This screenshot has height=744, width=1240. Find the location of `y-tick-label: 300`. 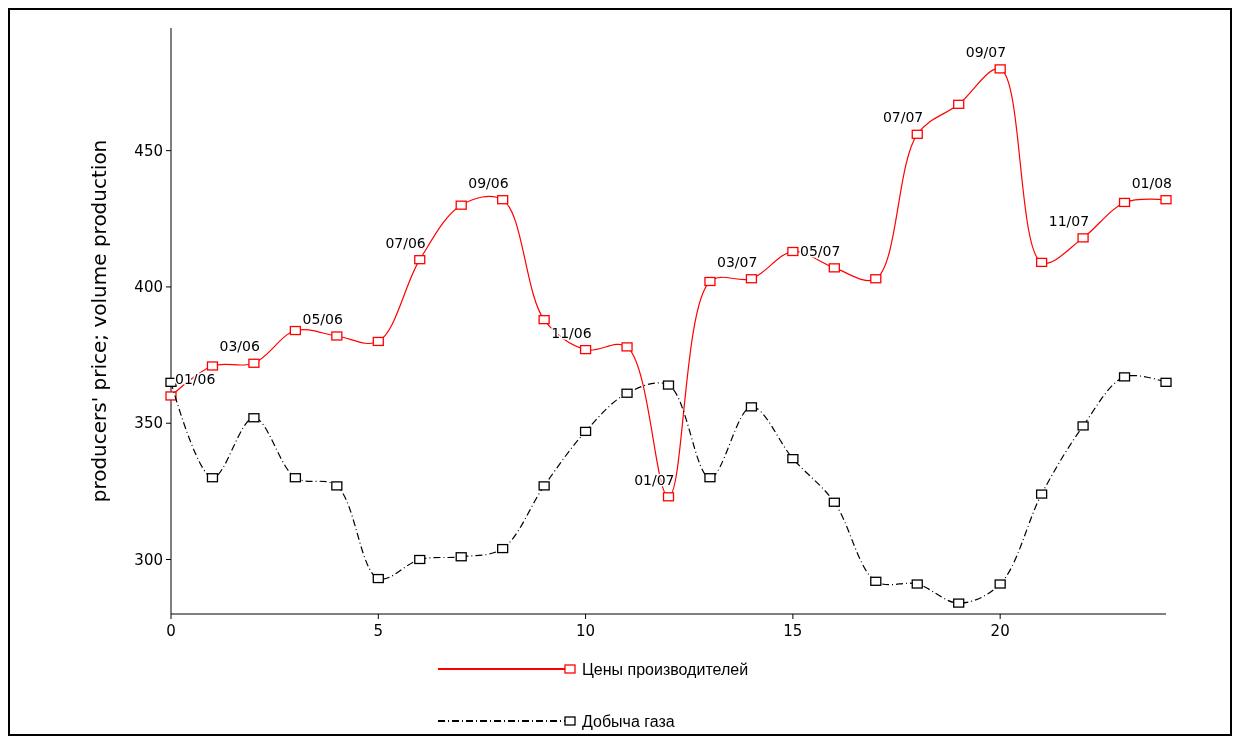

y-tick-label: 300 is located at coordinates (148, 559).